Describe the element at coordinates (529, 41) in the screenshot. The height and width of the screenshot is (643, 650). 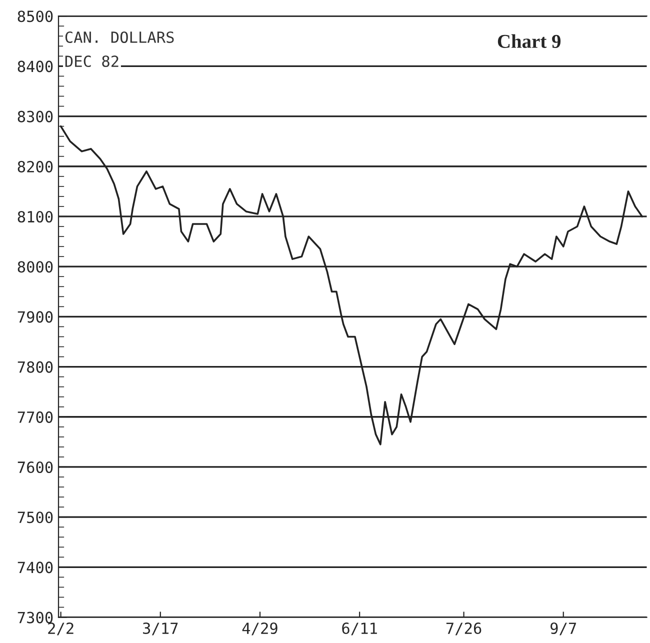
I see `text: Chart 9` at that location.